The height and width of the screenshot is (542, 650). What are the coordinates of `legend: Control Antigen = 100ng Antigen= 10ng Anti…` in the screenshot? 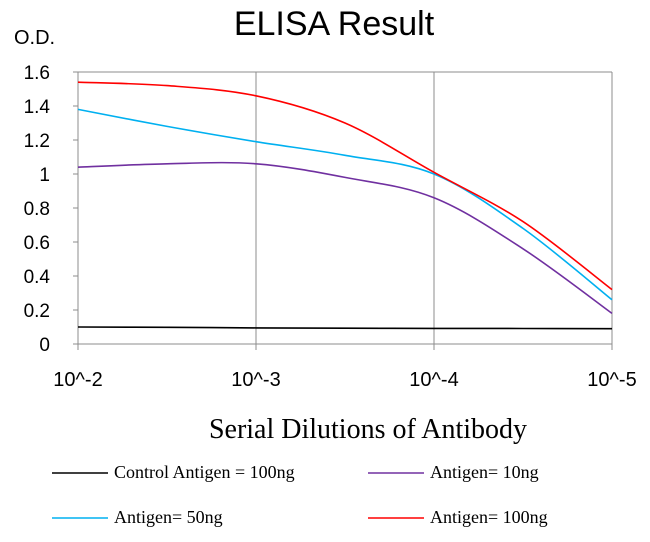 It's located at (300, 494).